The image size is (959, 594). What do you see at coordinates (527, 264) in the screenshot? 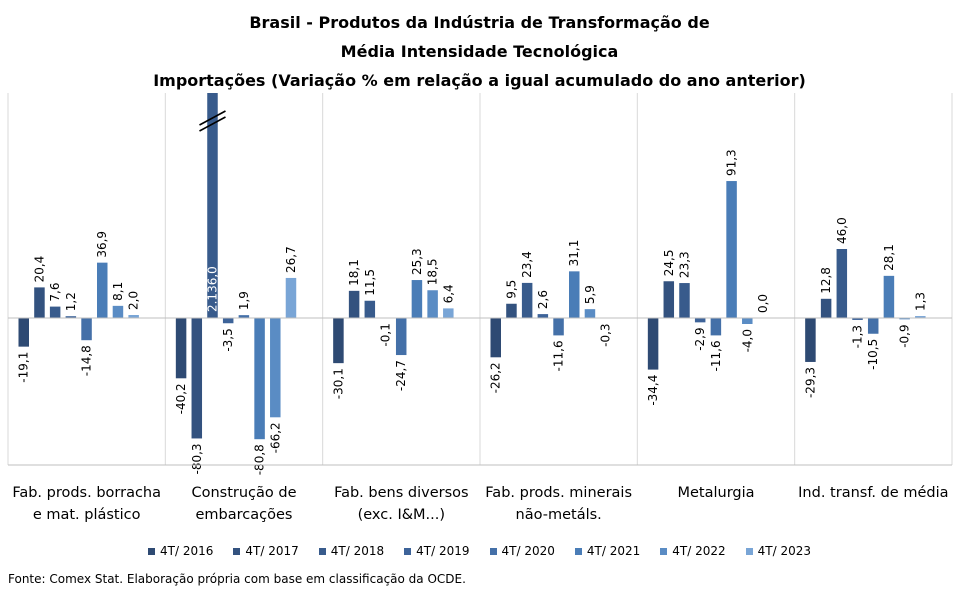
I see `data-label: 23,4` at bounding box center [527, 264].